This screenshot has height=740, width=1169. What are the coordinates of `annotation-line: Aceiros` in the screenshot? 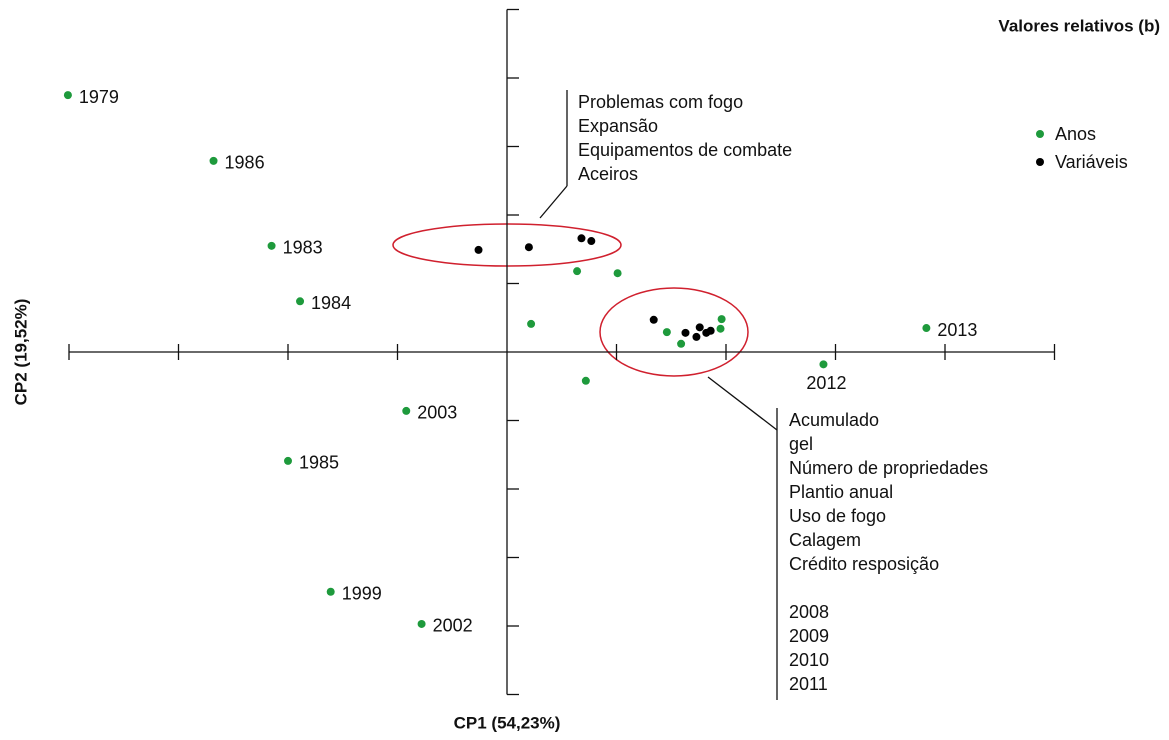 It's located at (608, 174).